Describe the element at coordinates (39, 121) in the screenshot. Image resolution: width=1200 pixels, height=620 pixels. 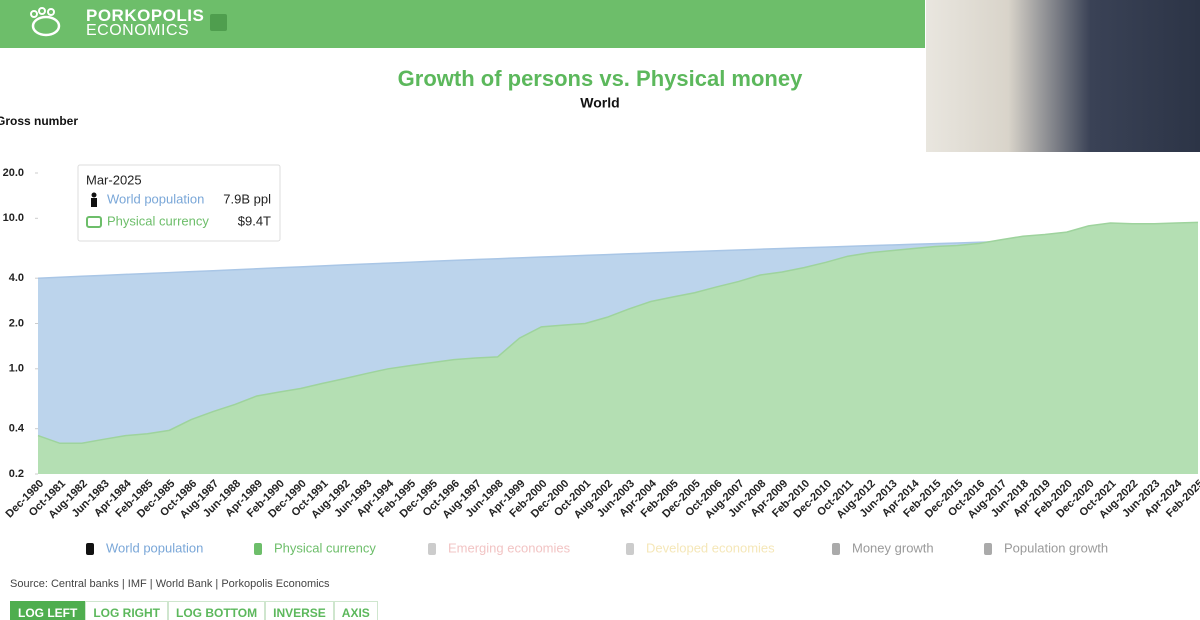
I see `y-axis-label: Gross number` at that location.